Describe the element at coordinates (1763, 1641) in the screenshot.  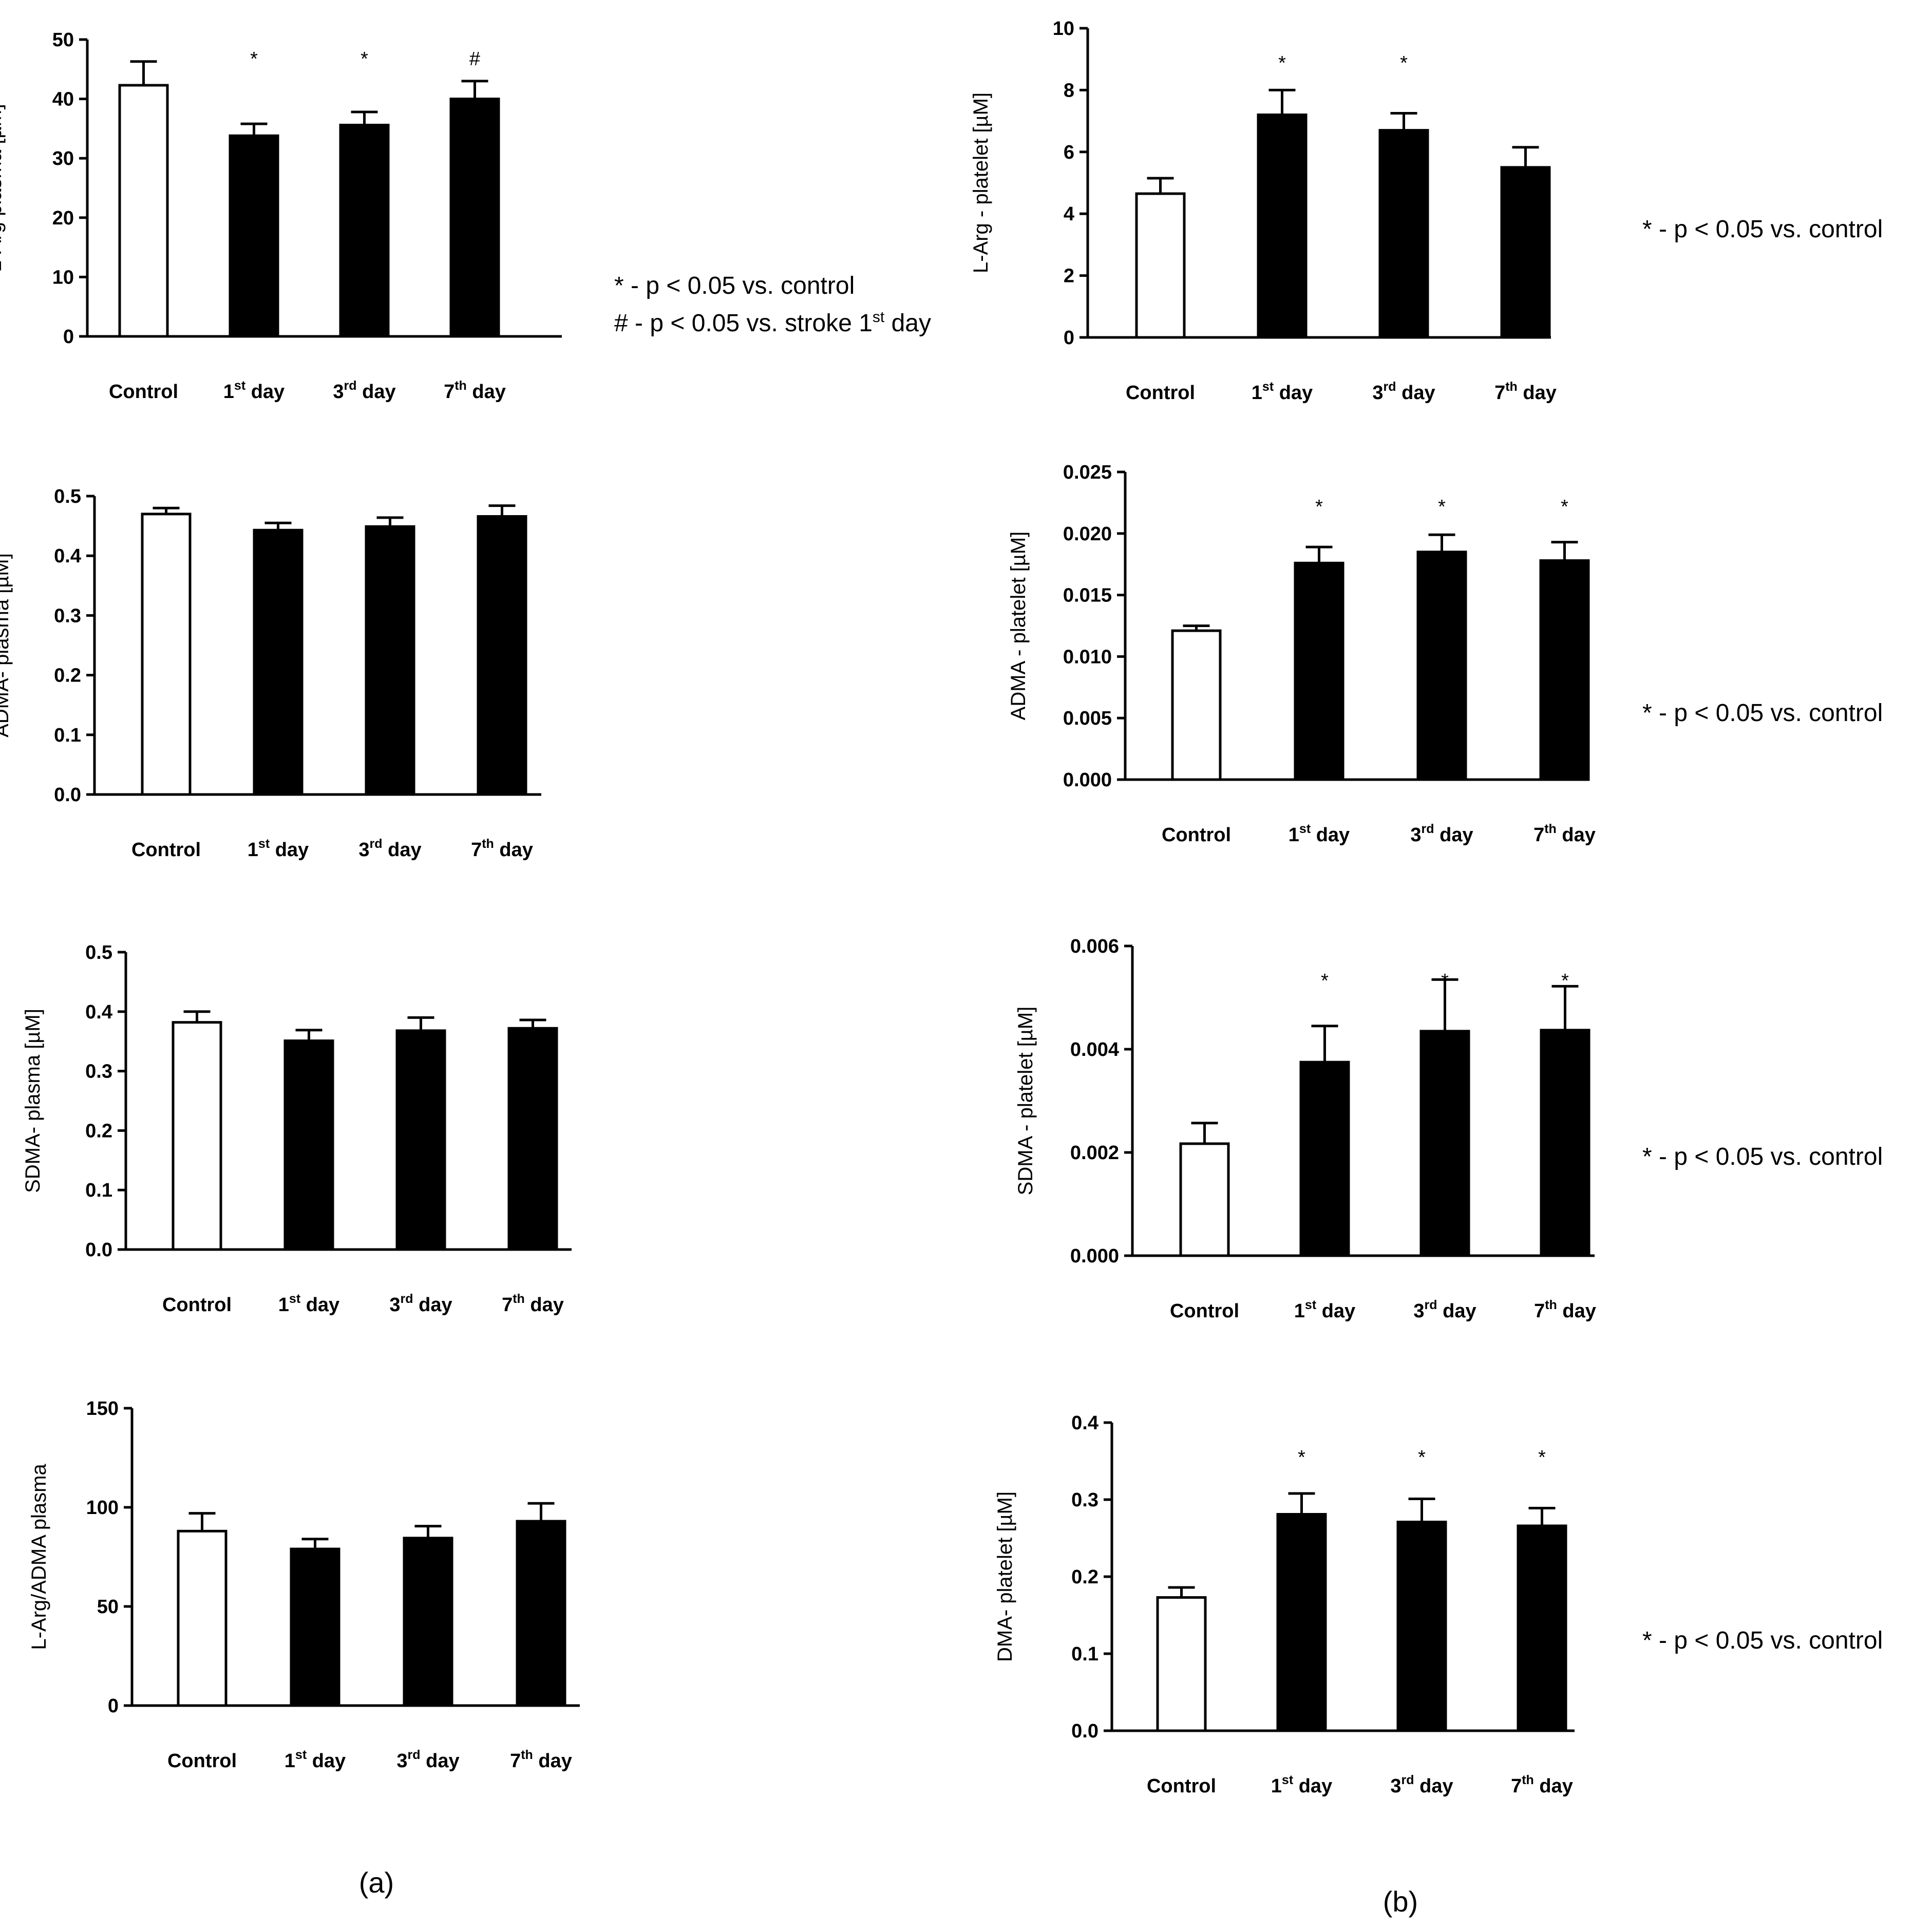
I see `note-b4: * - p < 0.05 vs. control` at that location.